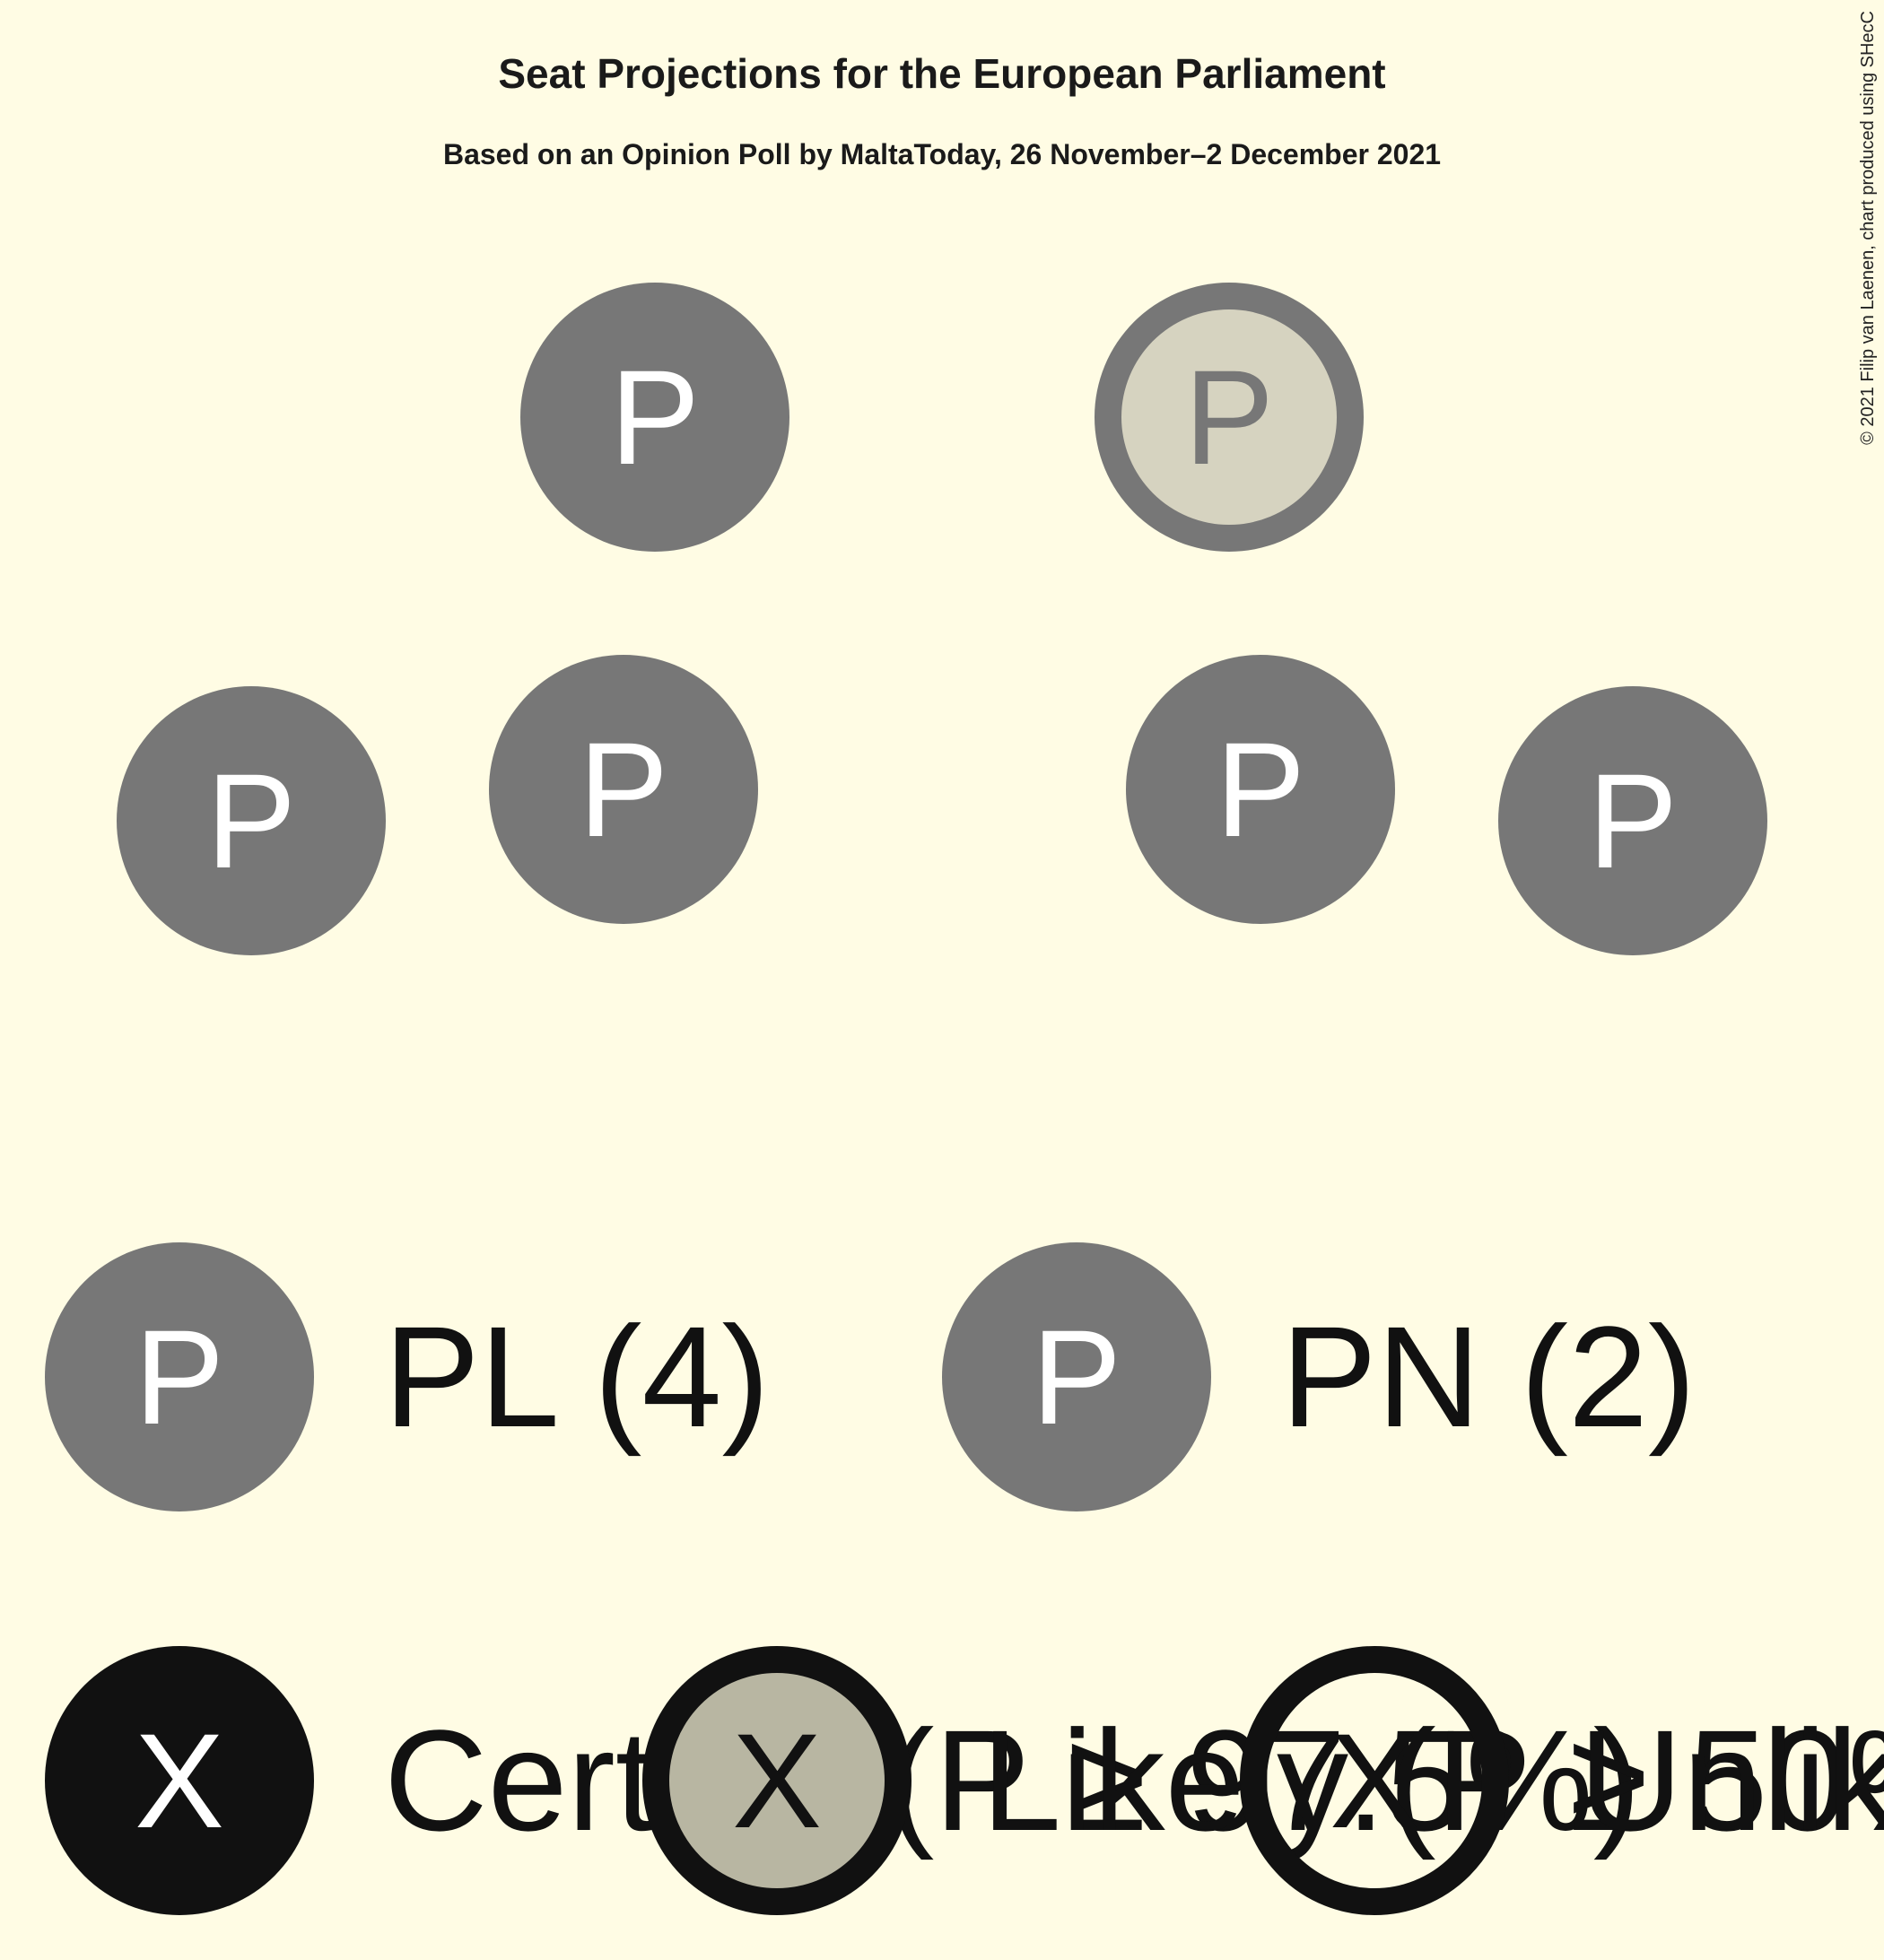  What do you see at coordinates (1731, 1780) in the screenshot?
I see `status-label: Unlikely` at bounding box center [1731, 1780].